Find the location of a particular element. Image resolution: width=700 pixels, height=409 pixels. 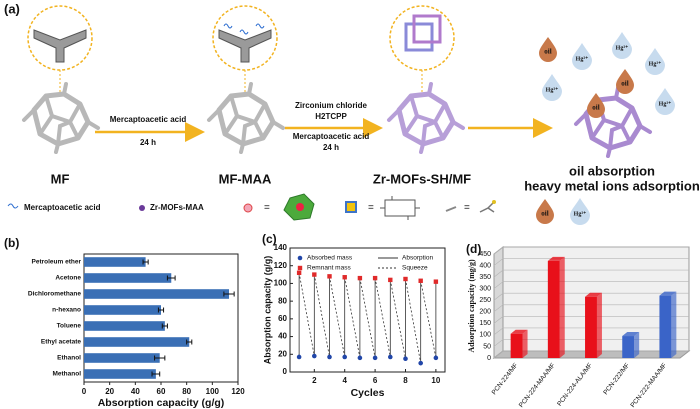

y-tick-label: Ethanol is located at coordinates (69, 358).